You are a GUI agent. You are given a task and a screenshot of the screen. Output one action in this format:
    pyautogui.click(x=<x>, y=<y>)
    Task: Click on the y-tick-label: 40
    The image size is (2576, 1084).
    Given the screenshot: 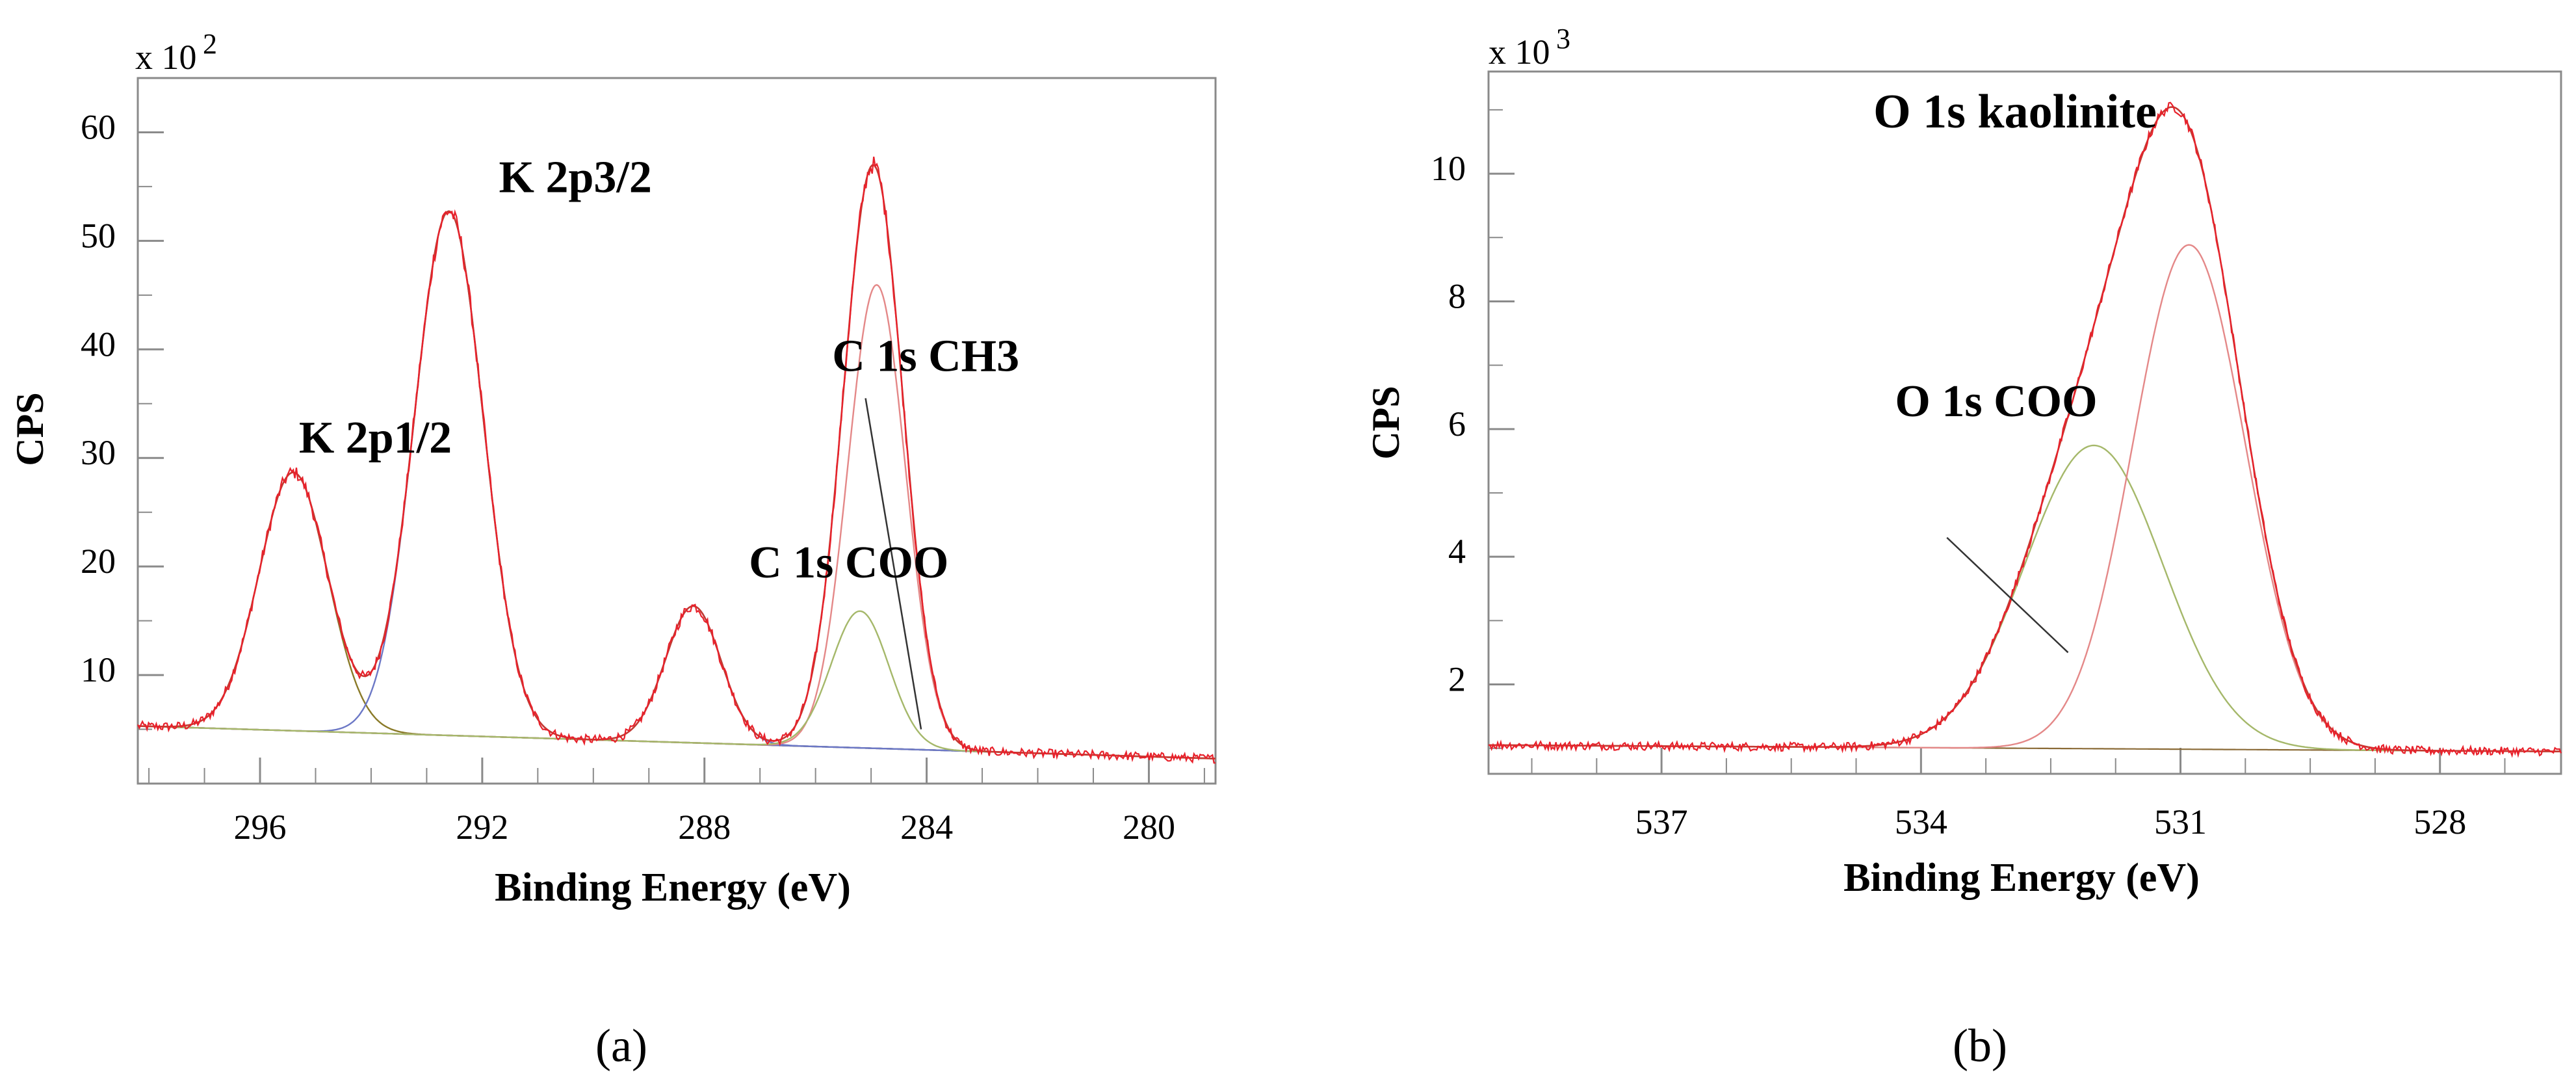 What is the action you would take?
    pyautogui.click(x=98, y=344)
    